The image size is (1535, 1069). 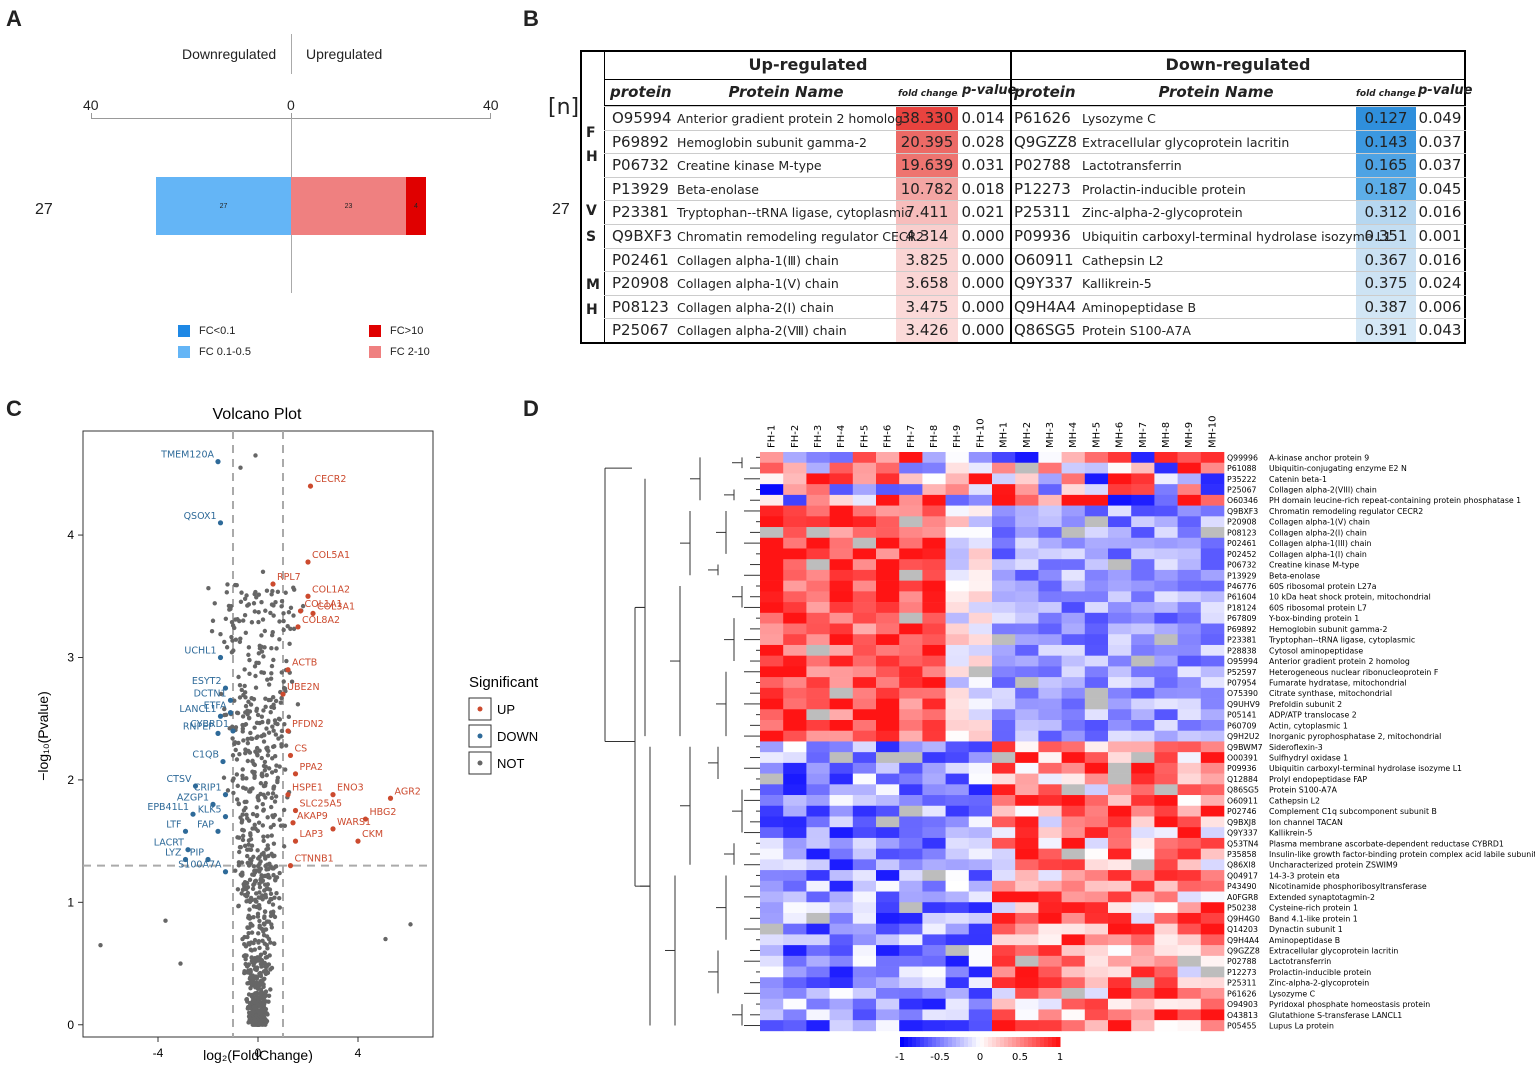 What do you see at coordinates (1216, 92) in the screenshot?
I see `col-name-down: Protein Name` at bounding box center [1216, 92].